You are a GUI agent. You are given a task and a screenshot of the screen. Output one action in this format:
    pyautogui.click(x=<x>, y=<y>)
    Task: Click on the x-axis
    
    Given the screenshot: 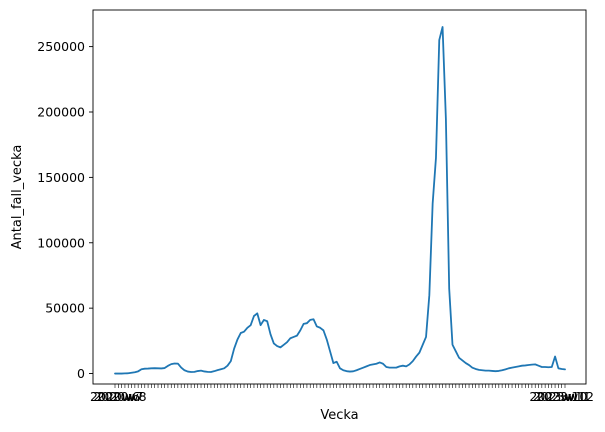 What is the action you would take?
    pyautogui.click(x=340, y=386)
    